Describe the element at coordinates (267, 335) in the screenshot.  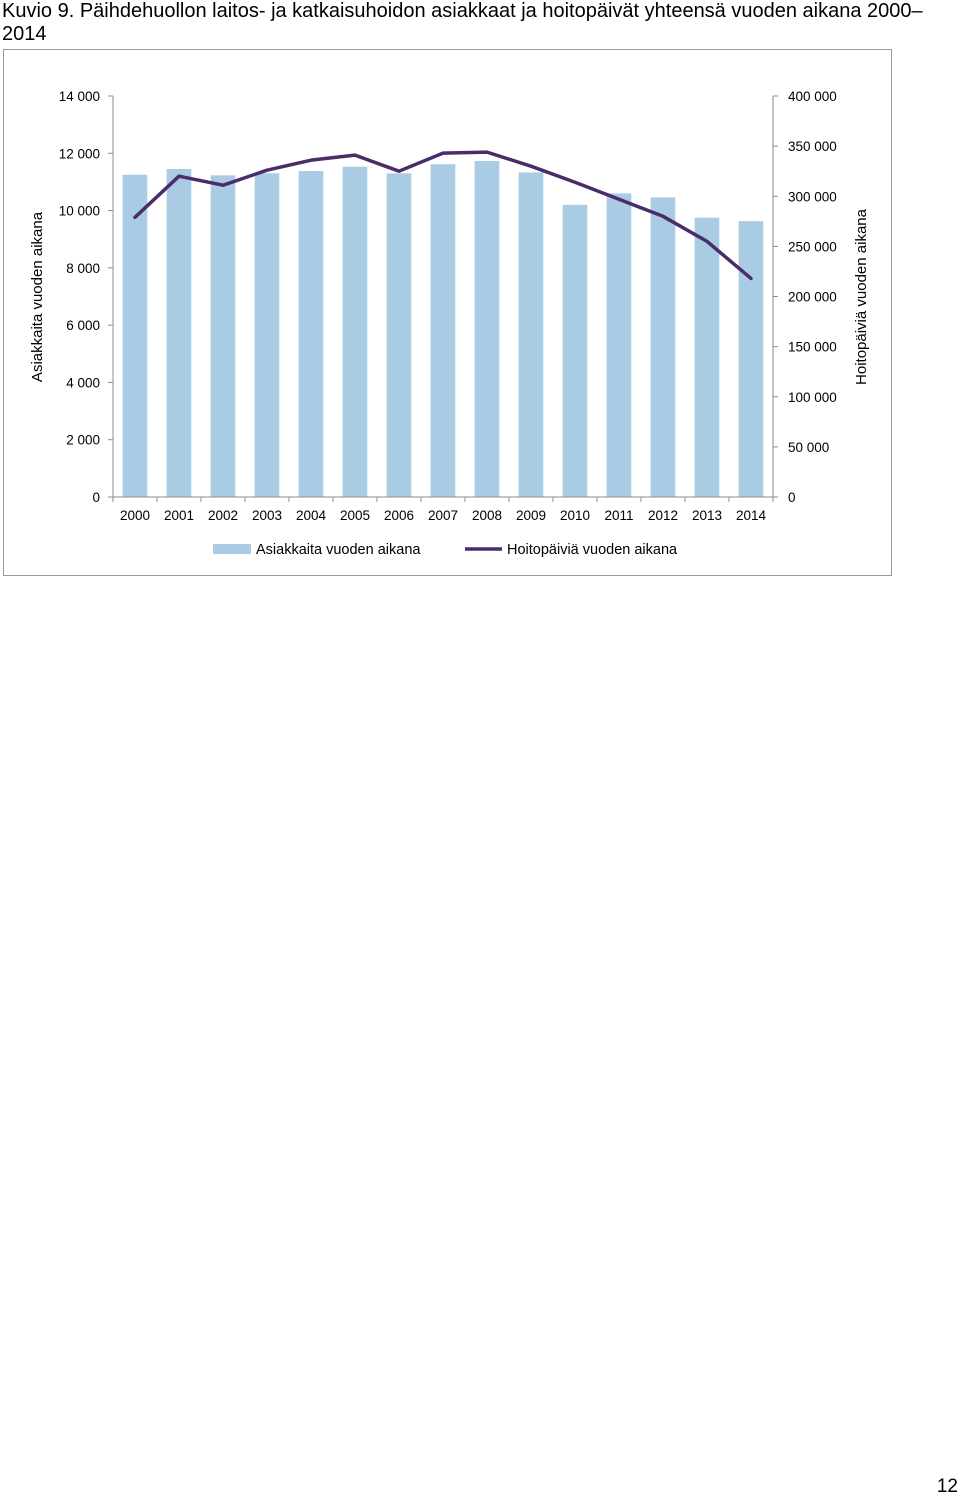
I see `bar-2003` at that location.